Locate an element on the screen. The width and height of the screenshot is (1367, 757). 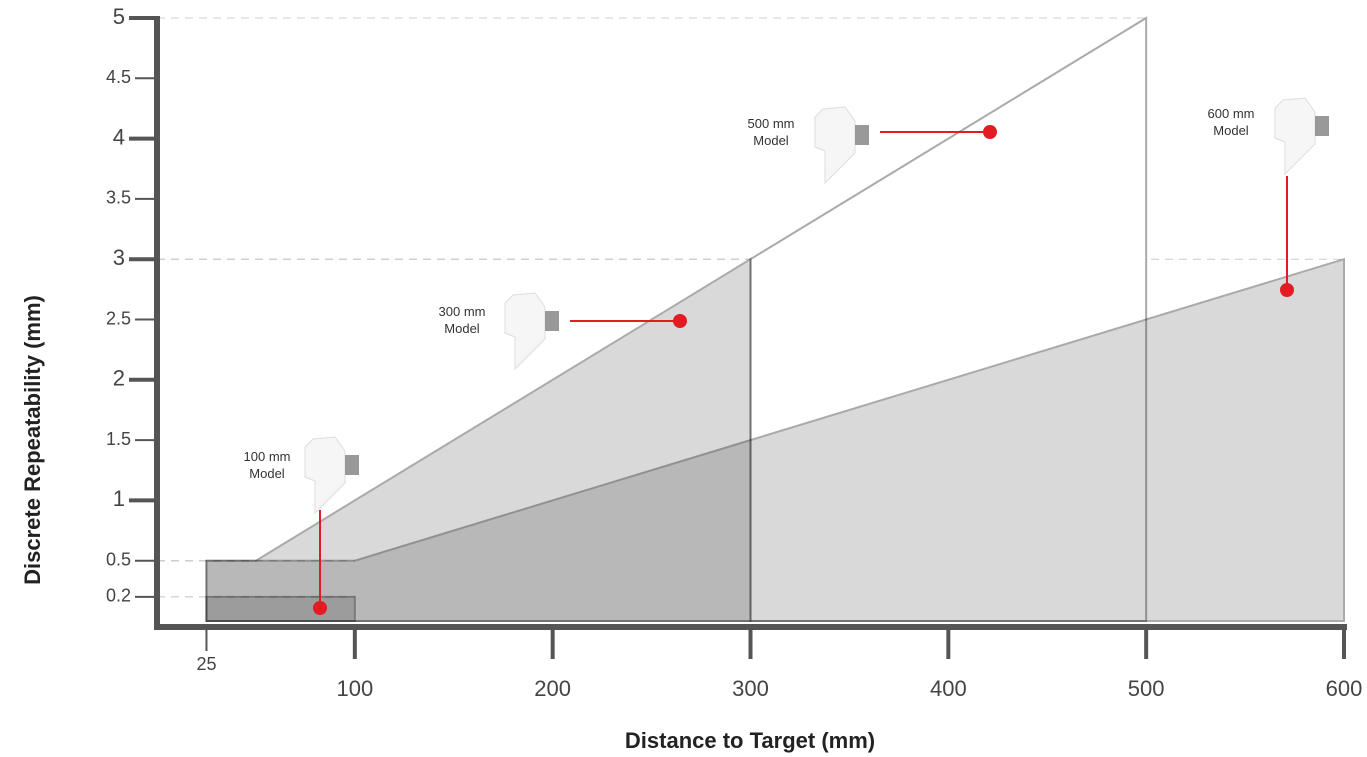
x-tick-label: 400 is located at coordinates (948, 688).